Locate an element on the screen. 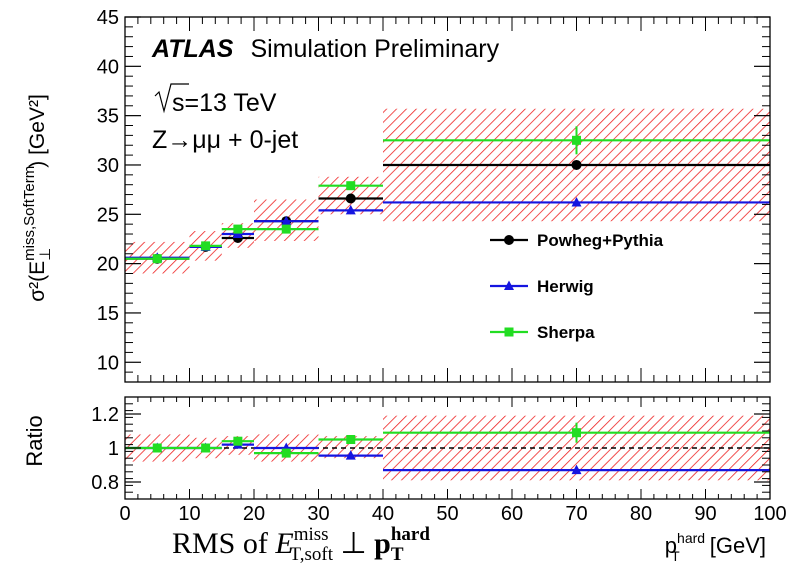  ratio-y-axis-label: Ratio is located at coordinates (34, 440).